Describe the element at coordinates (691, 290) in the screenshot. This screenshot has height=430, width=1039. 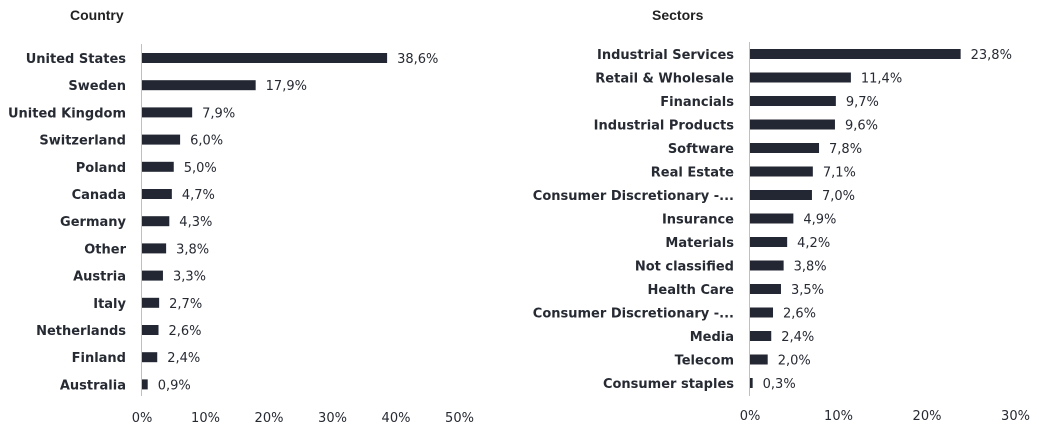
I see `sector-category-label: Health Care` at that location.